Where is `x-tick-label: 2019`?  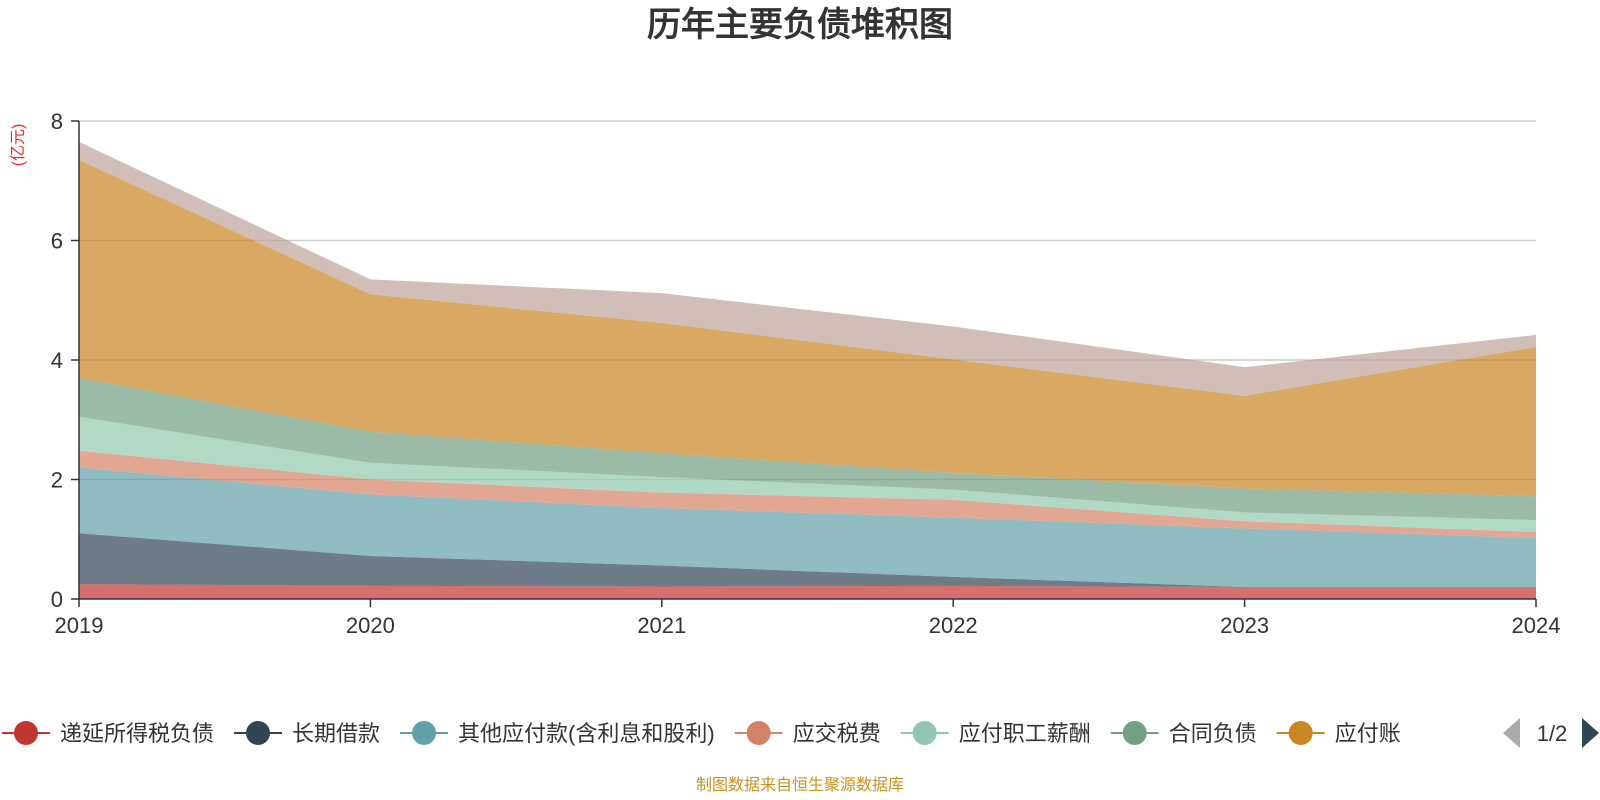
x-tick-label: 2019 is located at coordinates (79, 625).